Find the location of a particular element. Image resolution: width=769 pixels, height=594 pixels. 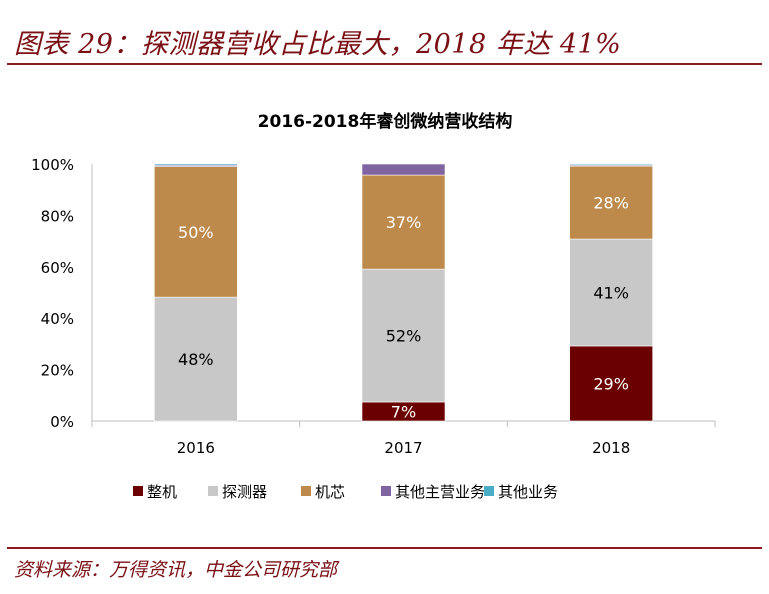

legend-label: 机芯 is located at coordinates (330, 492).